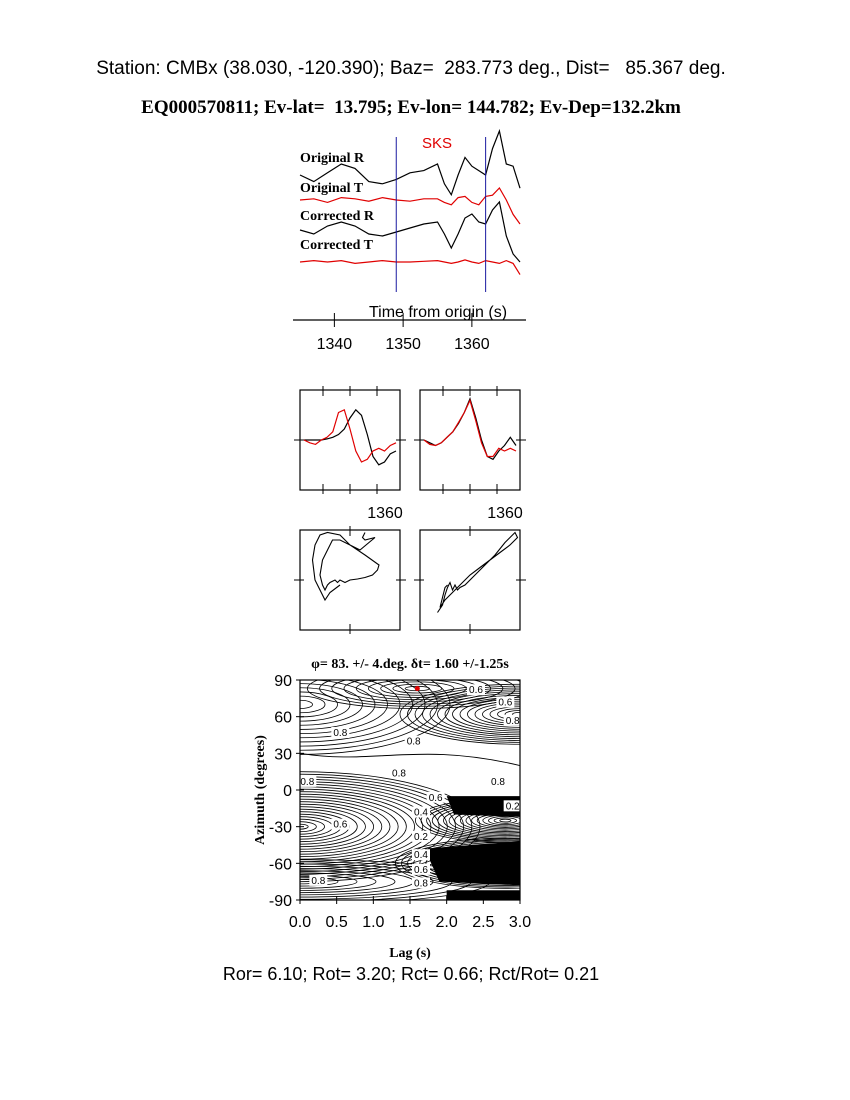 This screenshot has width=850, height=1100. I want to click on trace-label: Corrected R, so click(337, 216).